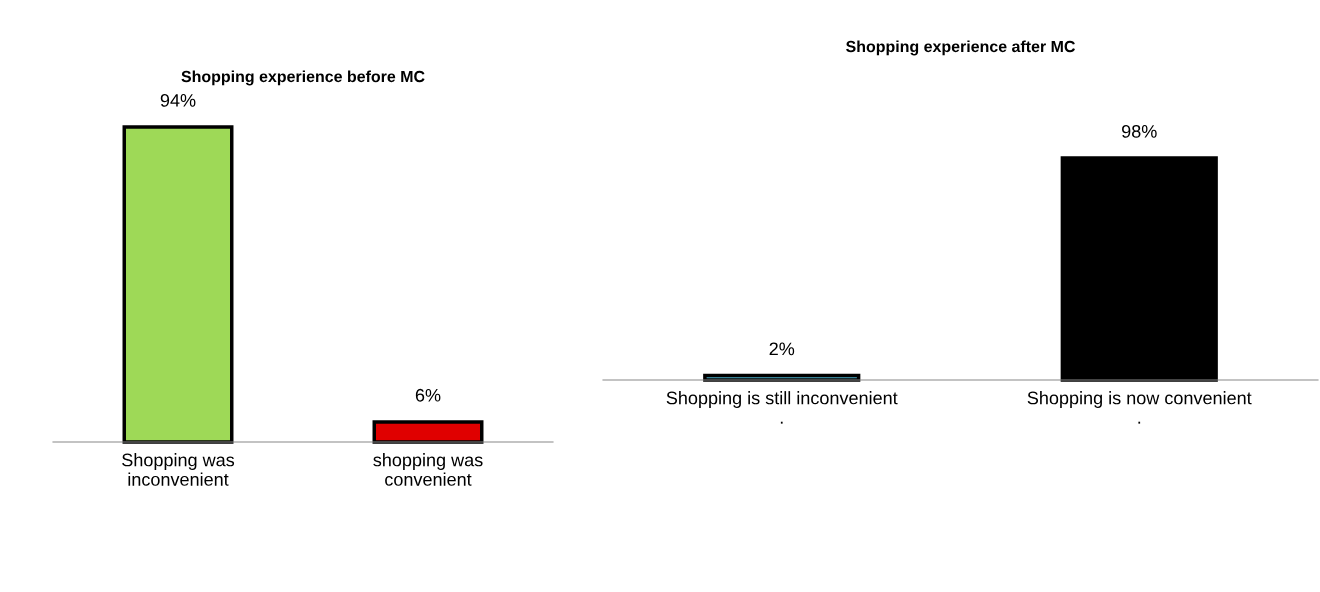  Describe the element at coordinates (428, 469) in the screenshot. I see `x-tick-label: shopping was convenient` at that location.